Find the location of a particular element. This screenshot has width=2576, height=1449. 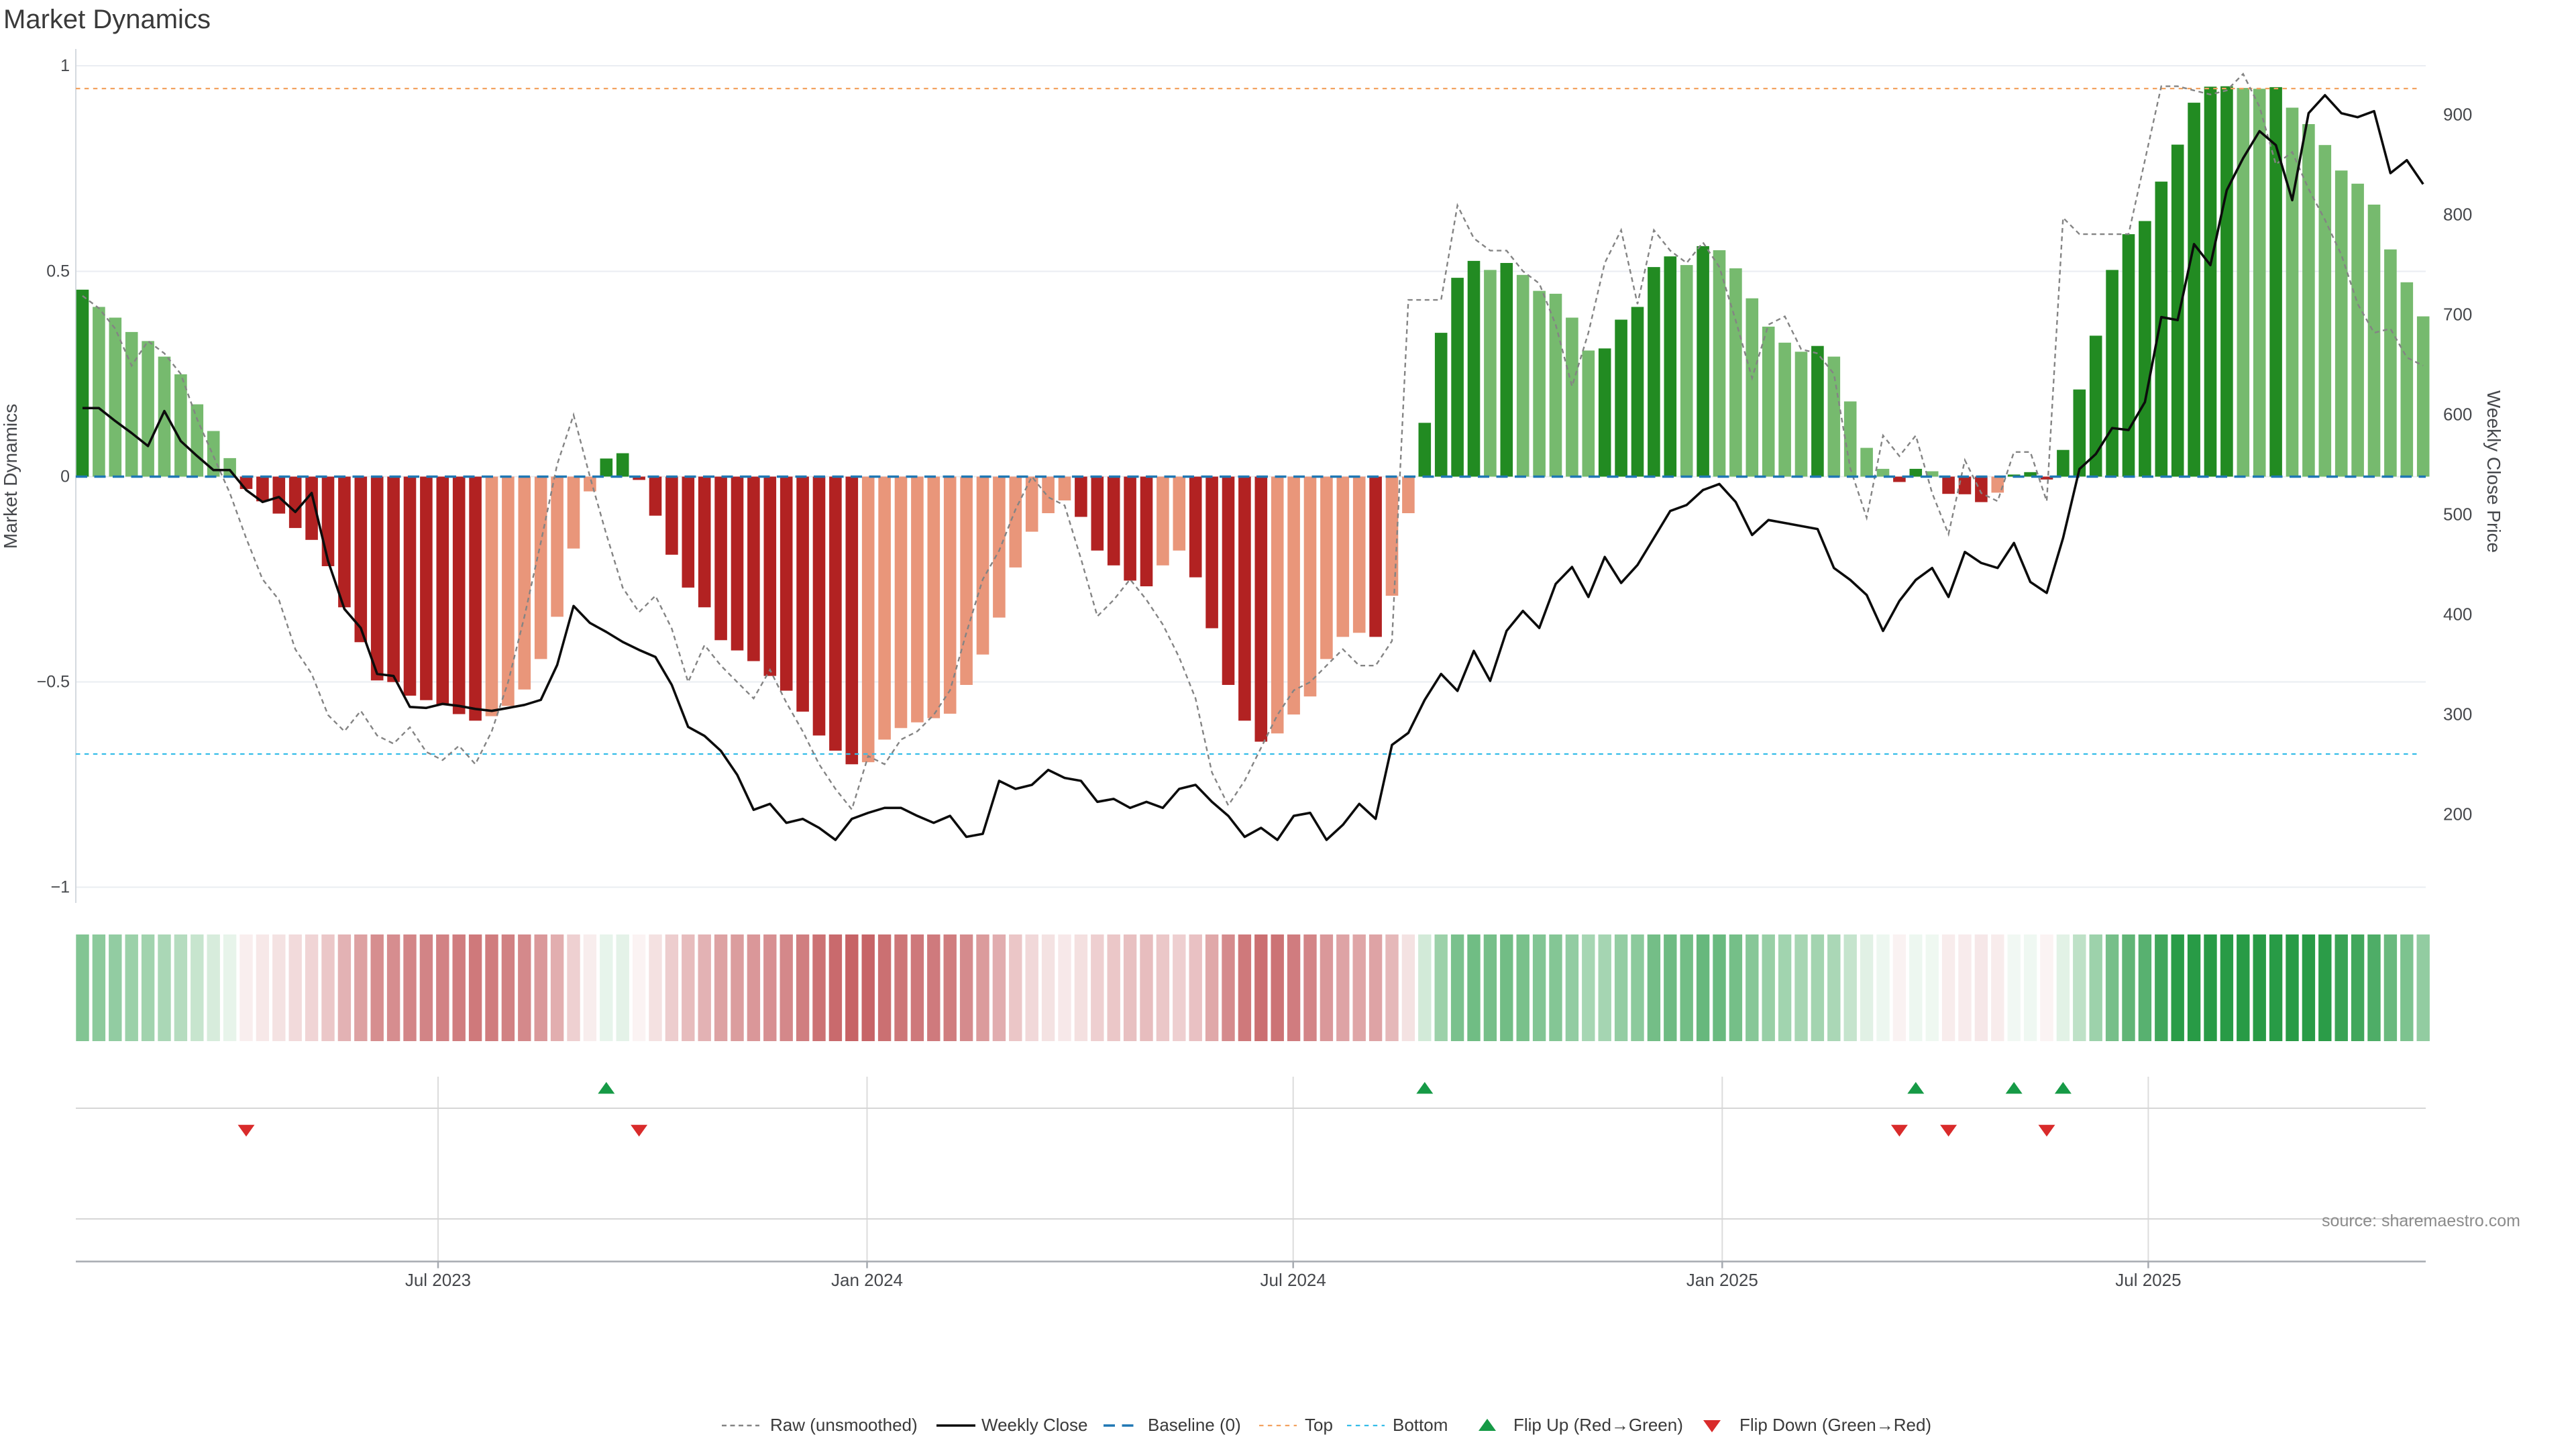

svg-text: Bottom is located at coordinates (1420, 1425).